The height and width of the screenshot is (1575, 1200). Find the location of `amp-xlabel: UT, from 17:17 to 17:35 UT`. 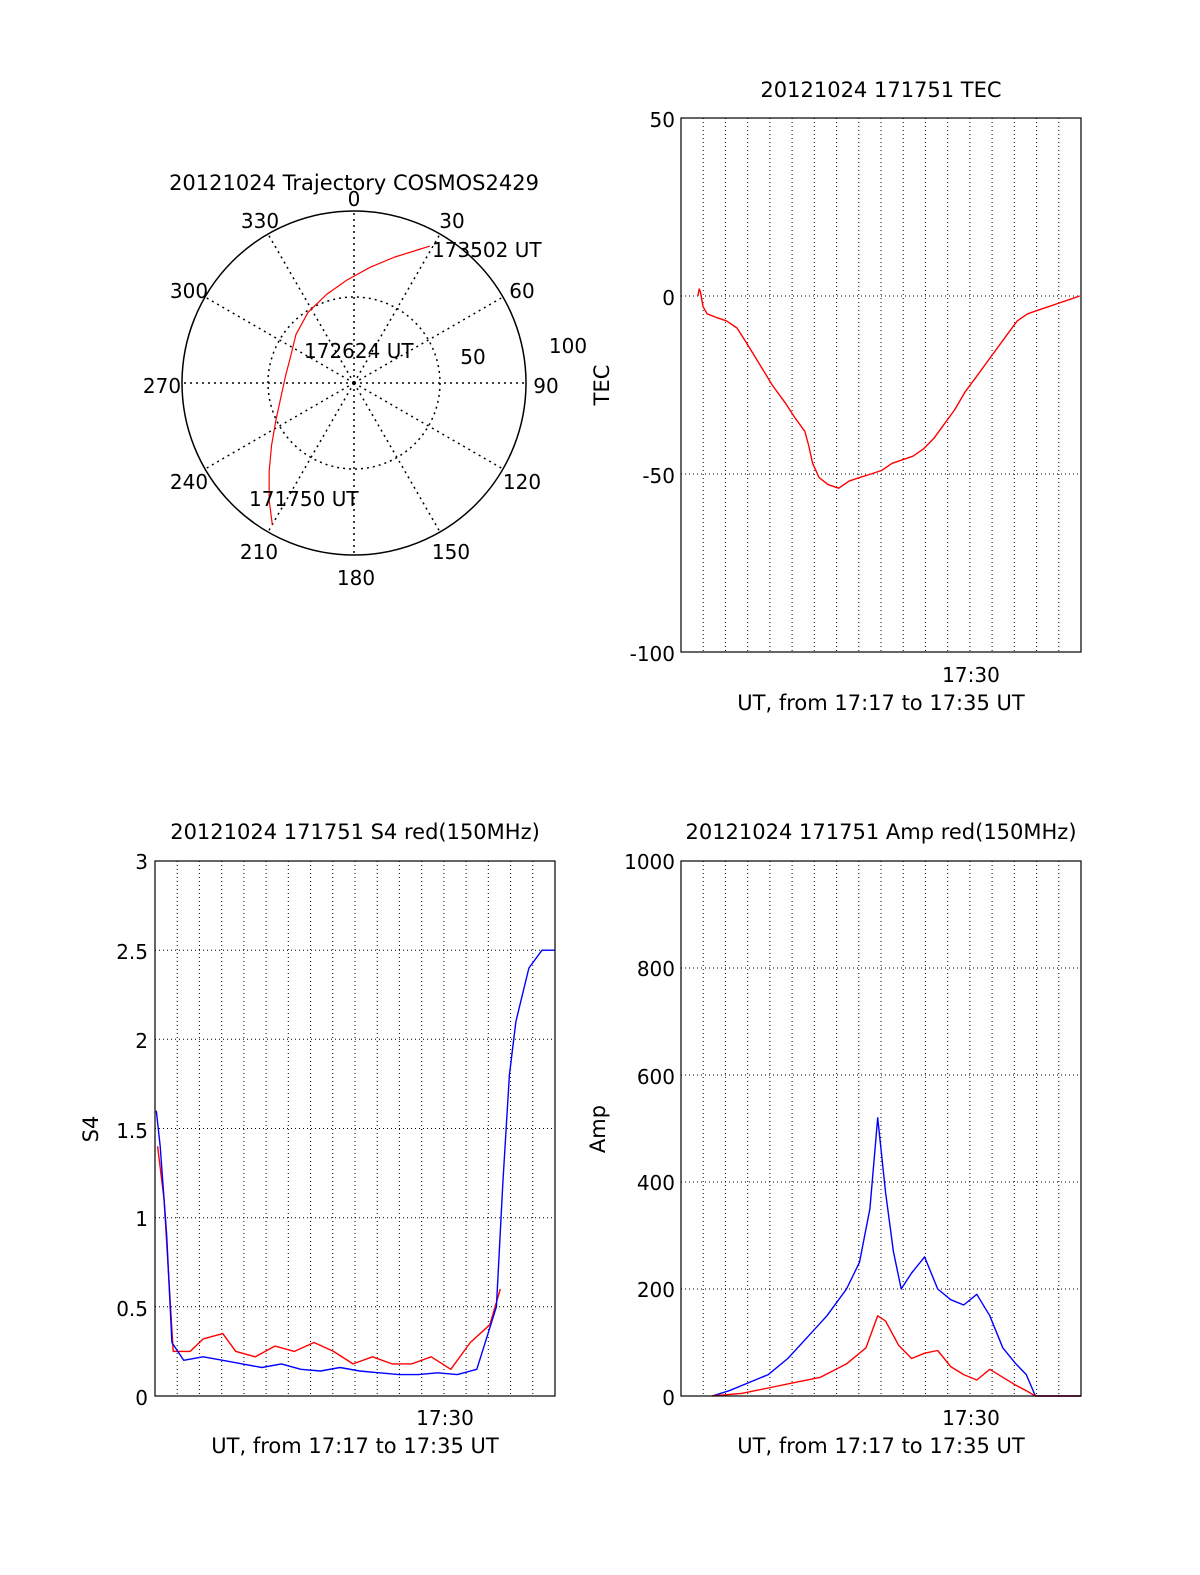

amp-xlabel: UT, from 17:17 to 17:35 UT is located at coordinates (881, 1446).